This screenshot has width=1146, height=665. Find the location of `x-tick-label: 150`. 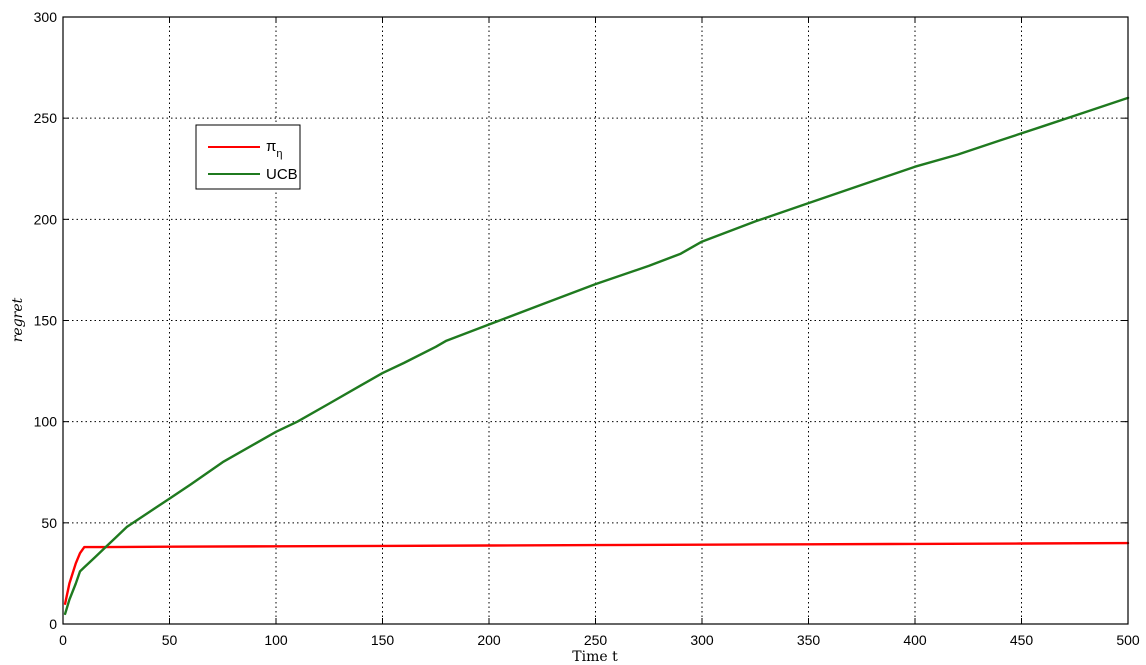

x-tick-label: 150 is located at coordinates (383, 640).